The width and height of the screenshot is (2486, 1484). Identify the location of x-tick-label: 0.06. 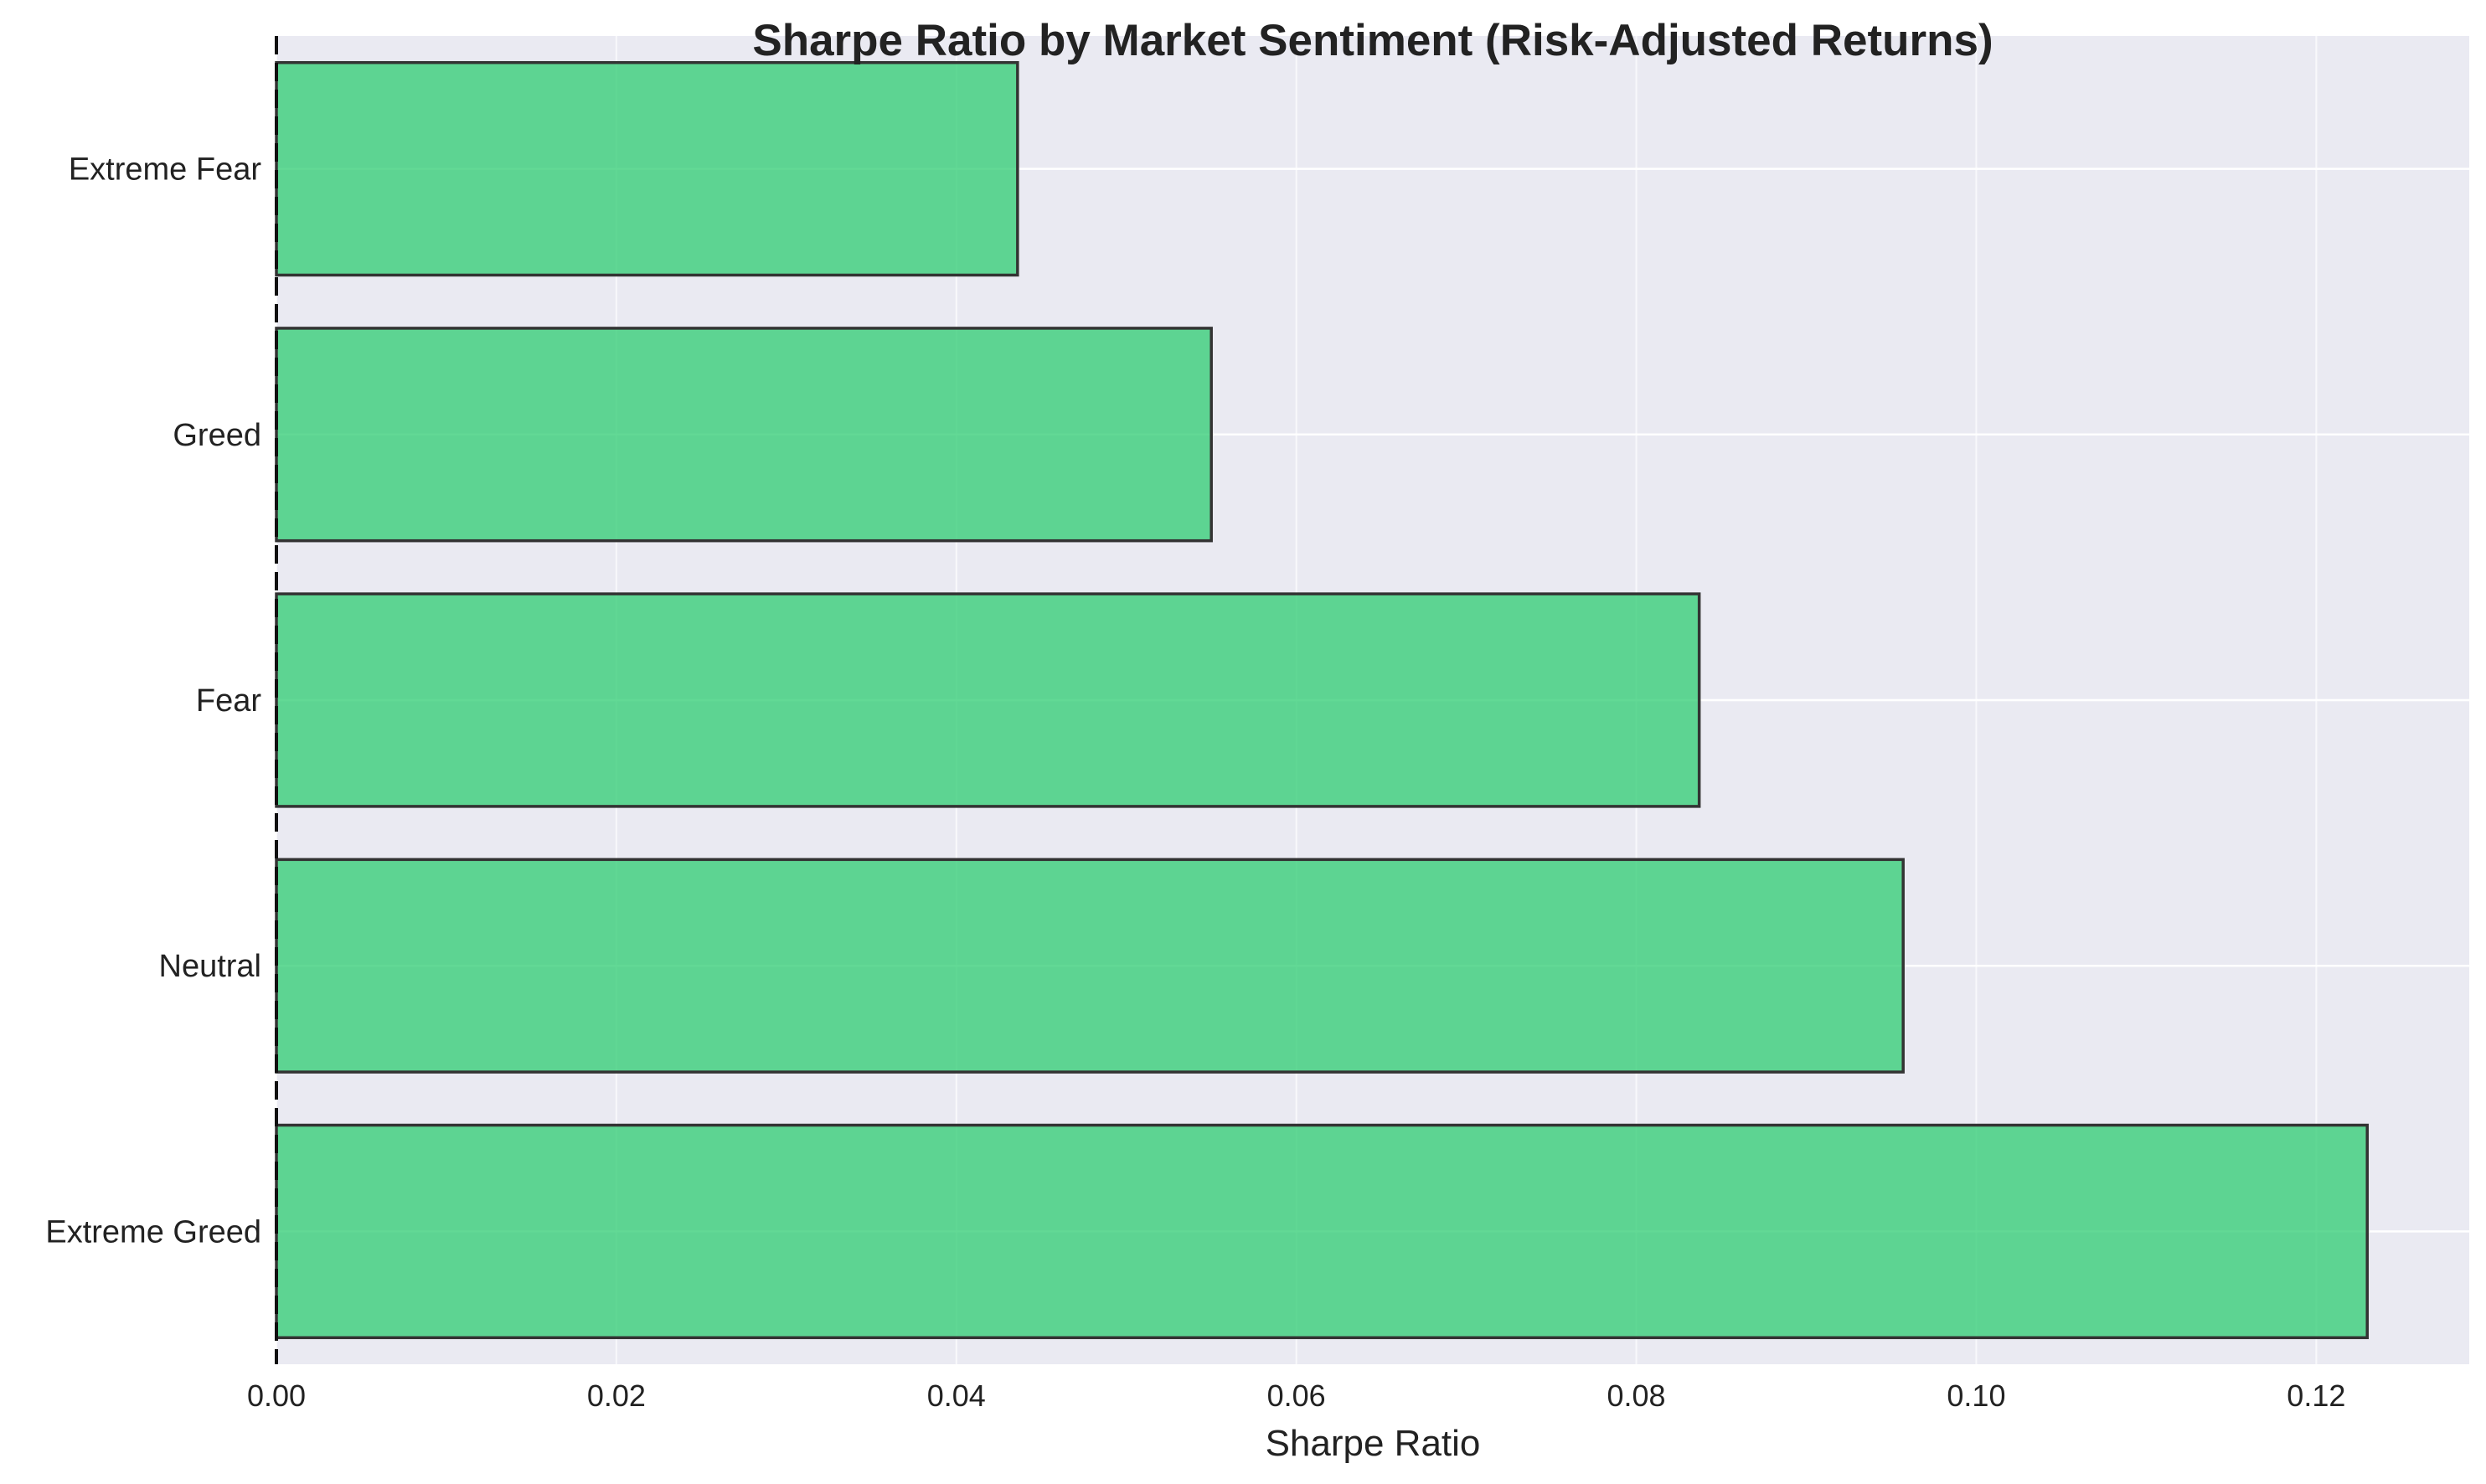
(1296, 1395).